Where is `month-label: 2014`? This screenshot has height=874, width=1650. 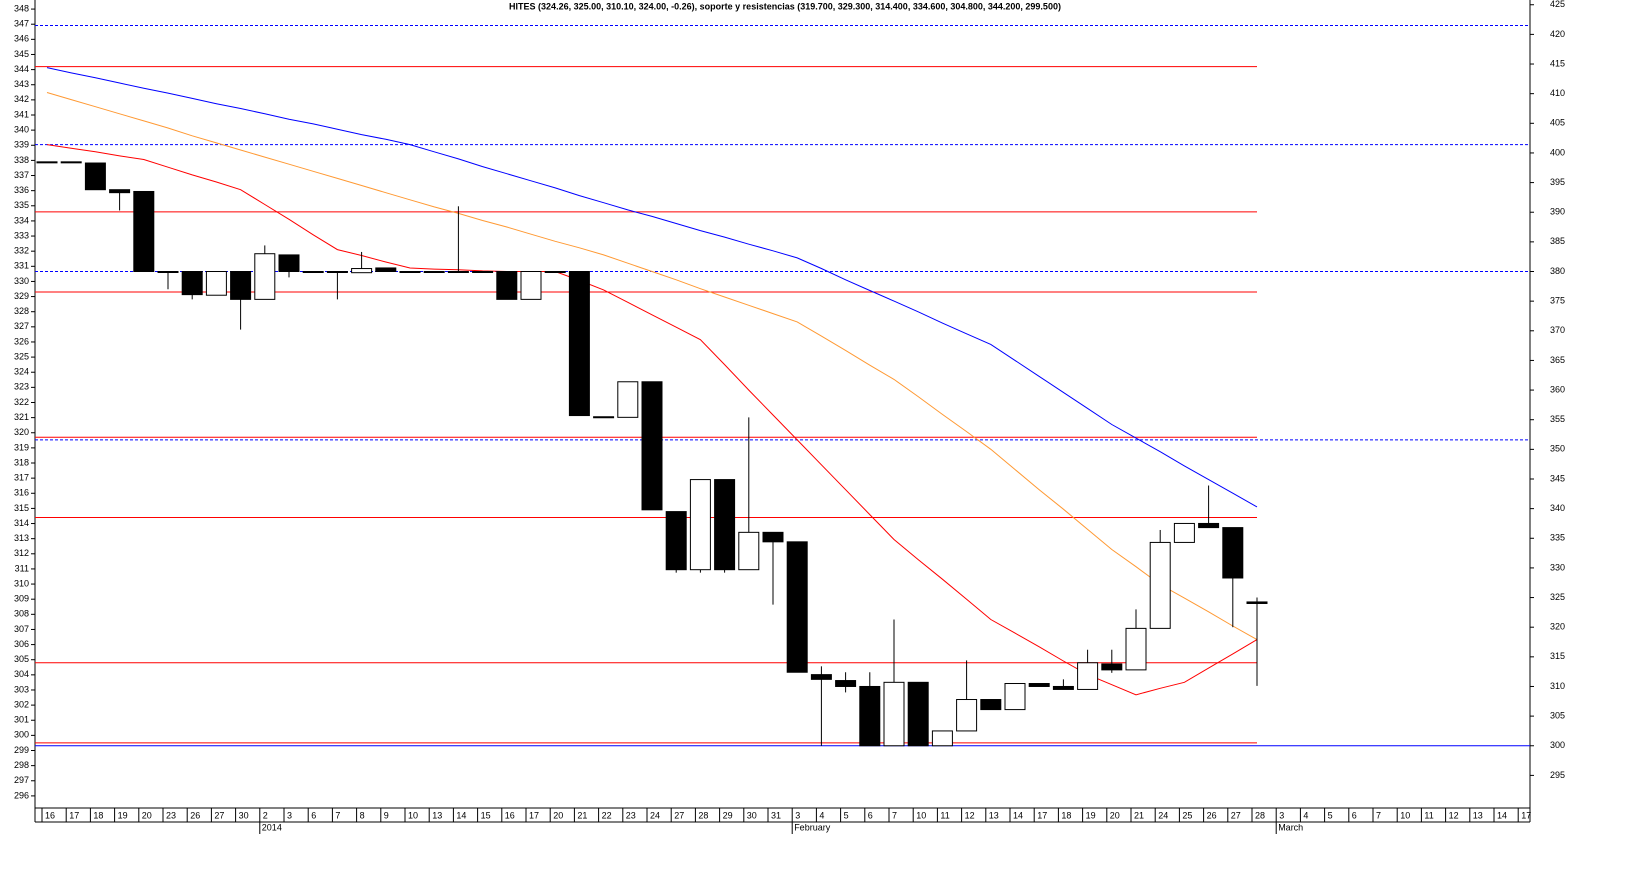
month-label: 2014 is located at coordinates (272, 827).